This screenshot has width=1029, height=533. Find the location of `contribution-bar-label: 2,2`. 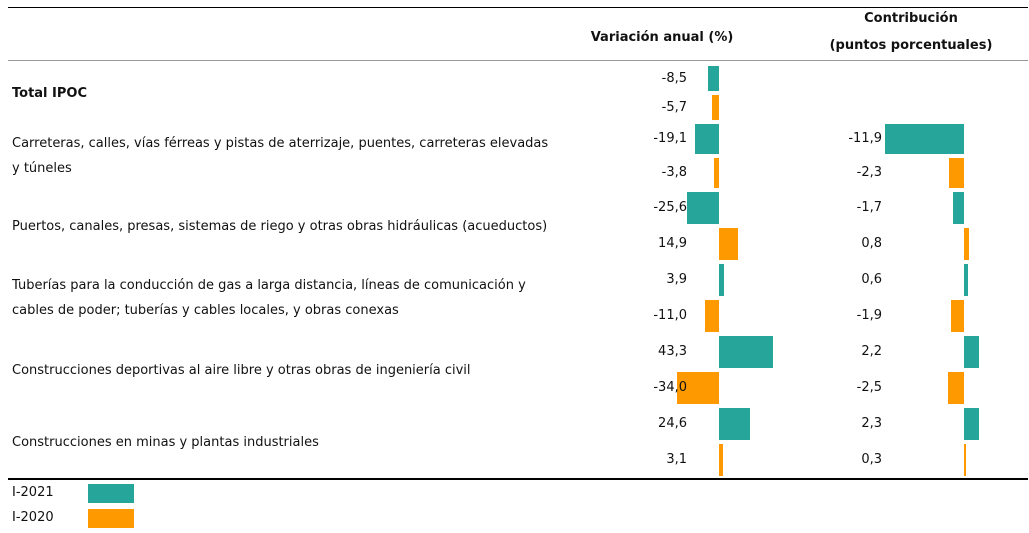

contribution-bar-label: 2,2 is located at coordinates (871, 351).